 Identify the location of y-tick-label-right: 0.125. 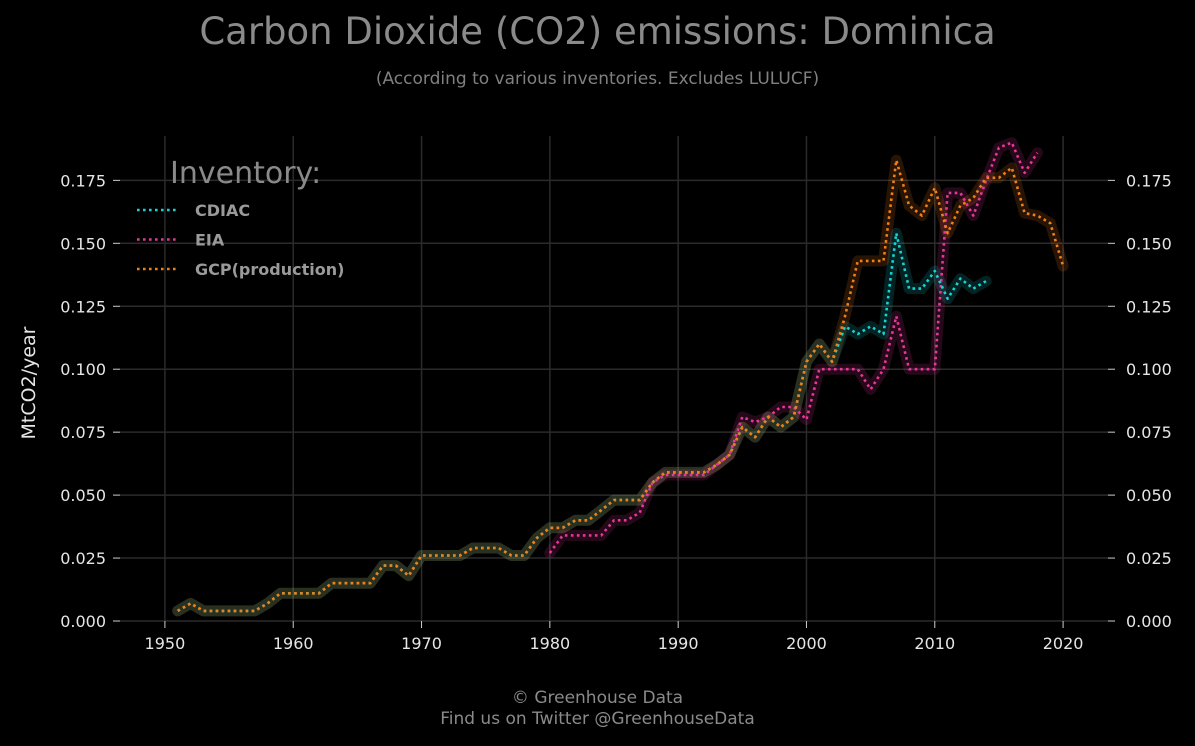
(1149, 306).